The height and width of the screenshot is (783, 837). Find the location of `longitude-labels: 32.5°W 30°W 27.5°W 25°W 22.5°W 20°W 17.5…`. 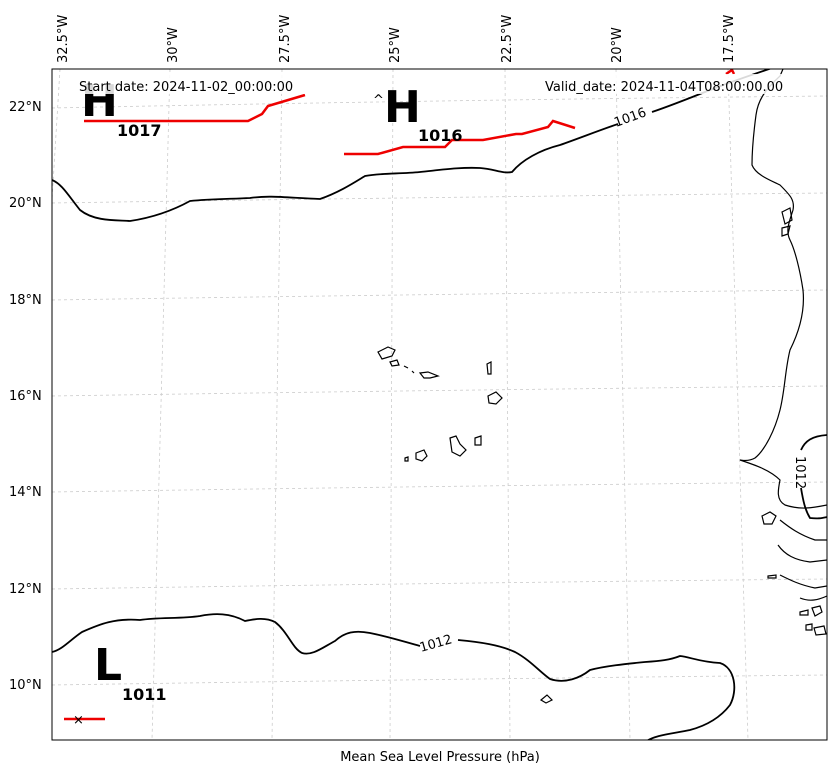

longitude-labels: 32.5°W 30°W 27.5°W 25°W 22.5°W 20°W 17.5… is located at coordinates (396, 39).